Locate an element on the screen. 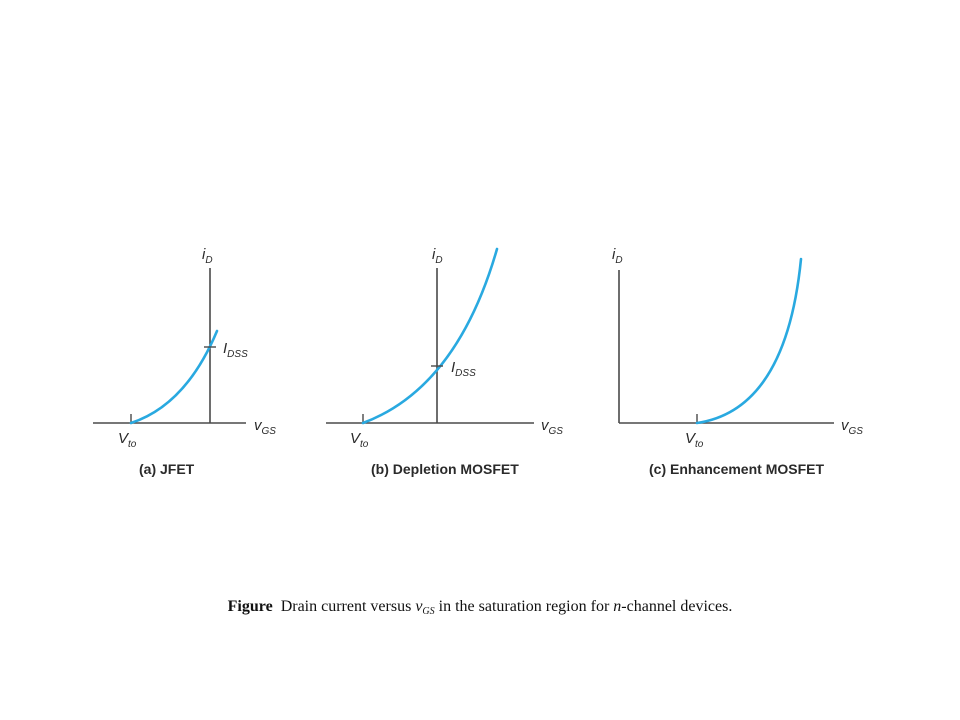 The width and height of the screenshot is (960, 720). caption-text-1: Drain current versus is located at coordinates (348, 606).